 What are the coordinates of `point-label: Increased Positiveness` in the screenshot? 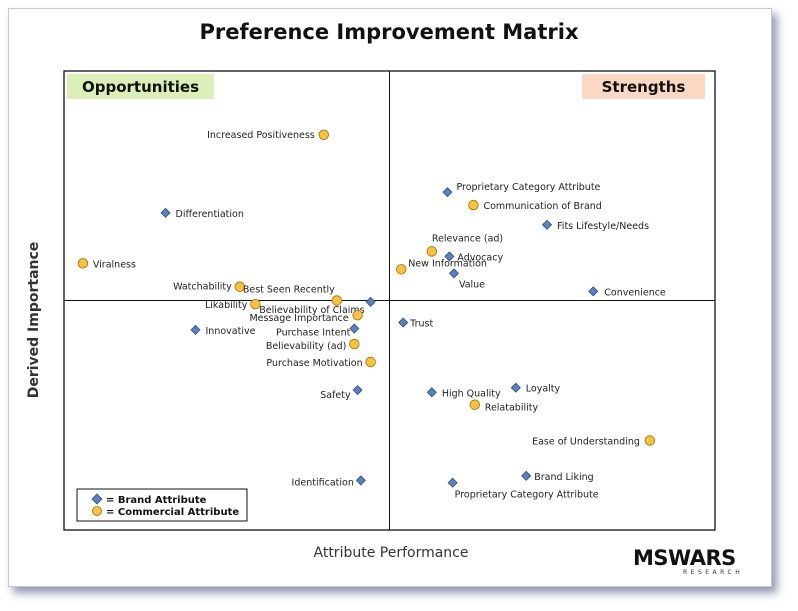 It's located at (261, 135).